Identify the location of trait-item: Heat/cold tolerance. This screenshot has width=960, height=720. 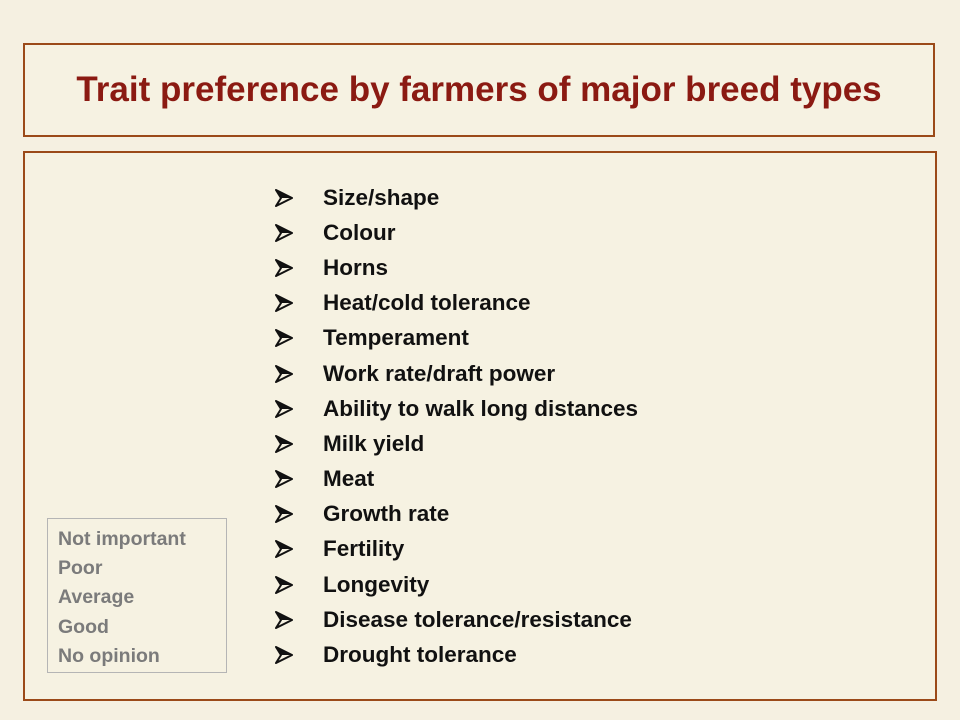
(456, 303).